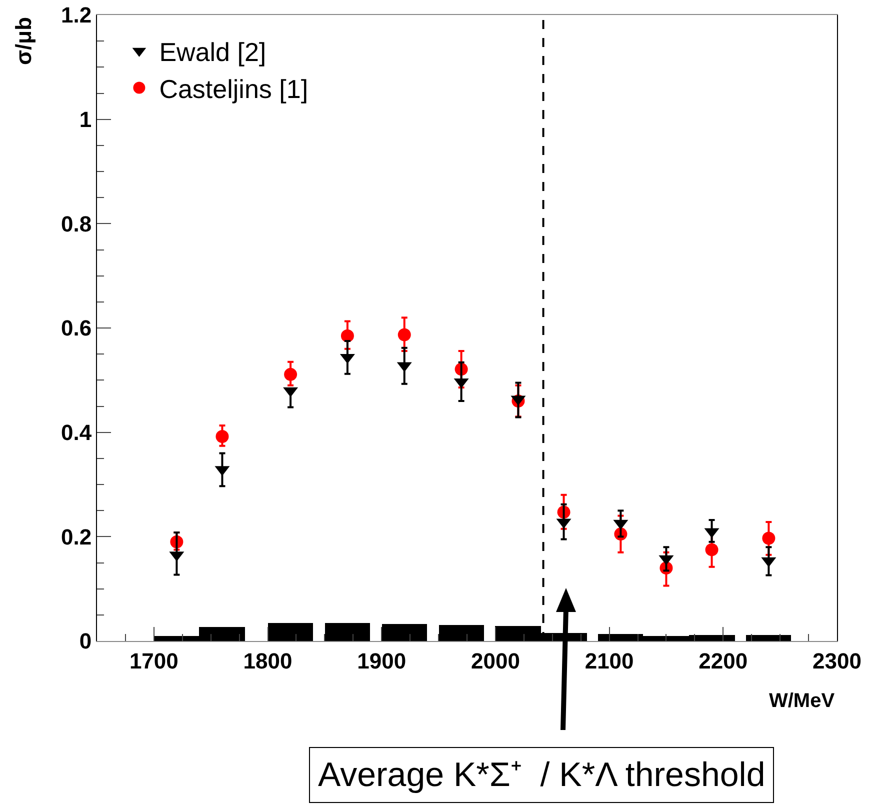  What do you see at coordinates (837, 661) in the screenshot?
I see `x-tick-label: 2300` at bounding box center [837, 661].